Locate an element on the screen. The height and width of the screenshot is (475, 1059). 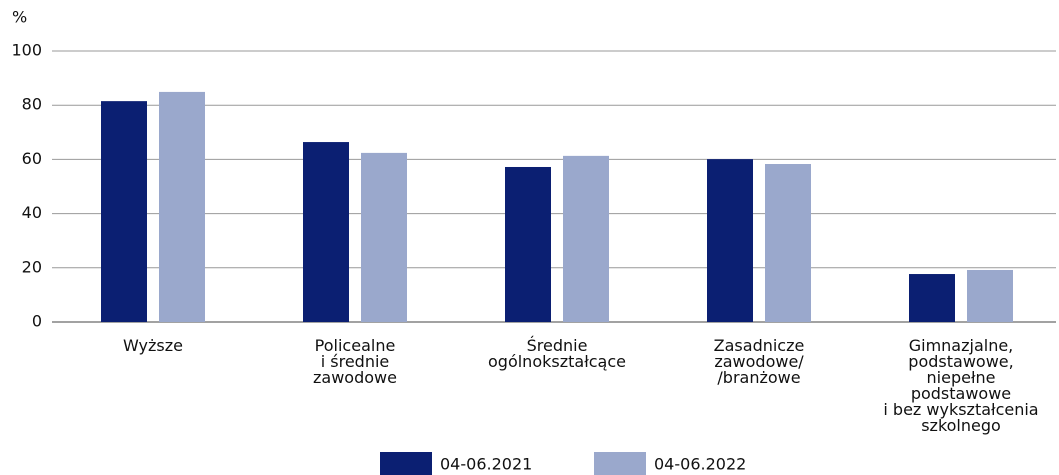
y-tick-label: 80 is located at coordinates (32, 104).